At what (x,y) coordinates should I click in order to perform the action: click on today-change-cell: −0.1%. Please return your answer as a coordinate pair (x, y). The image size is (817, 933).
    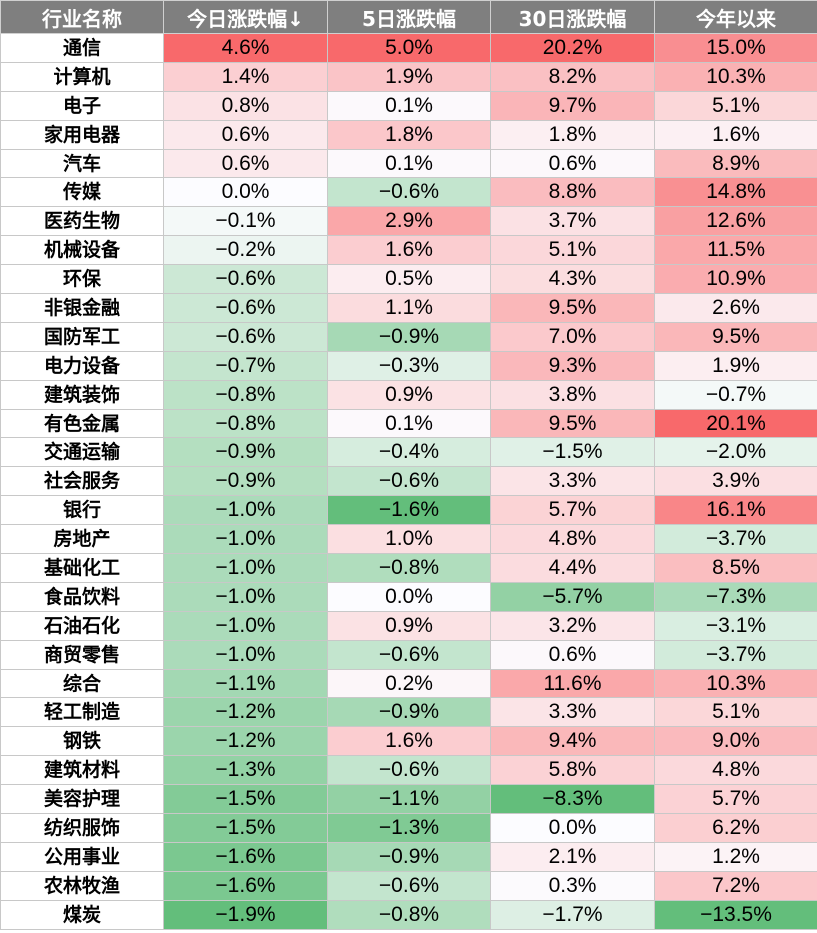
    Looking at the image, I should click on (245, 221).